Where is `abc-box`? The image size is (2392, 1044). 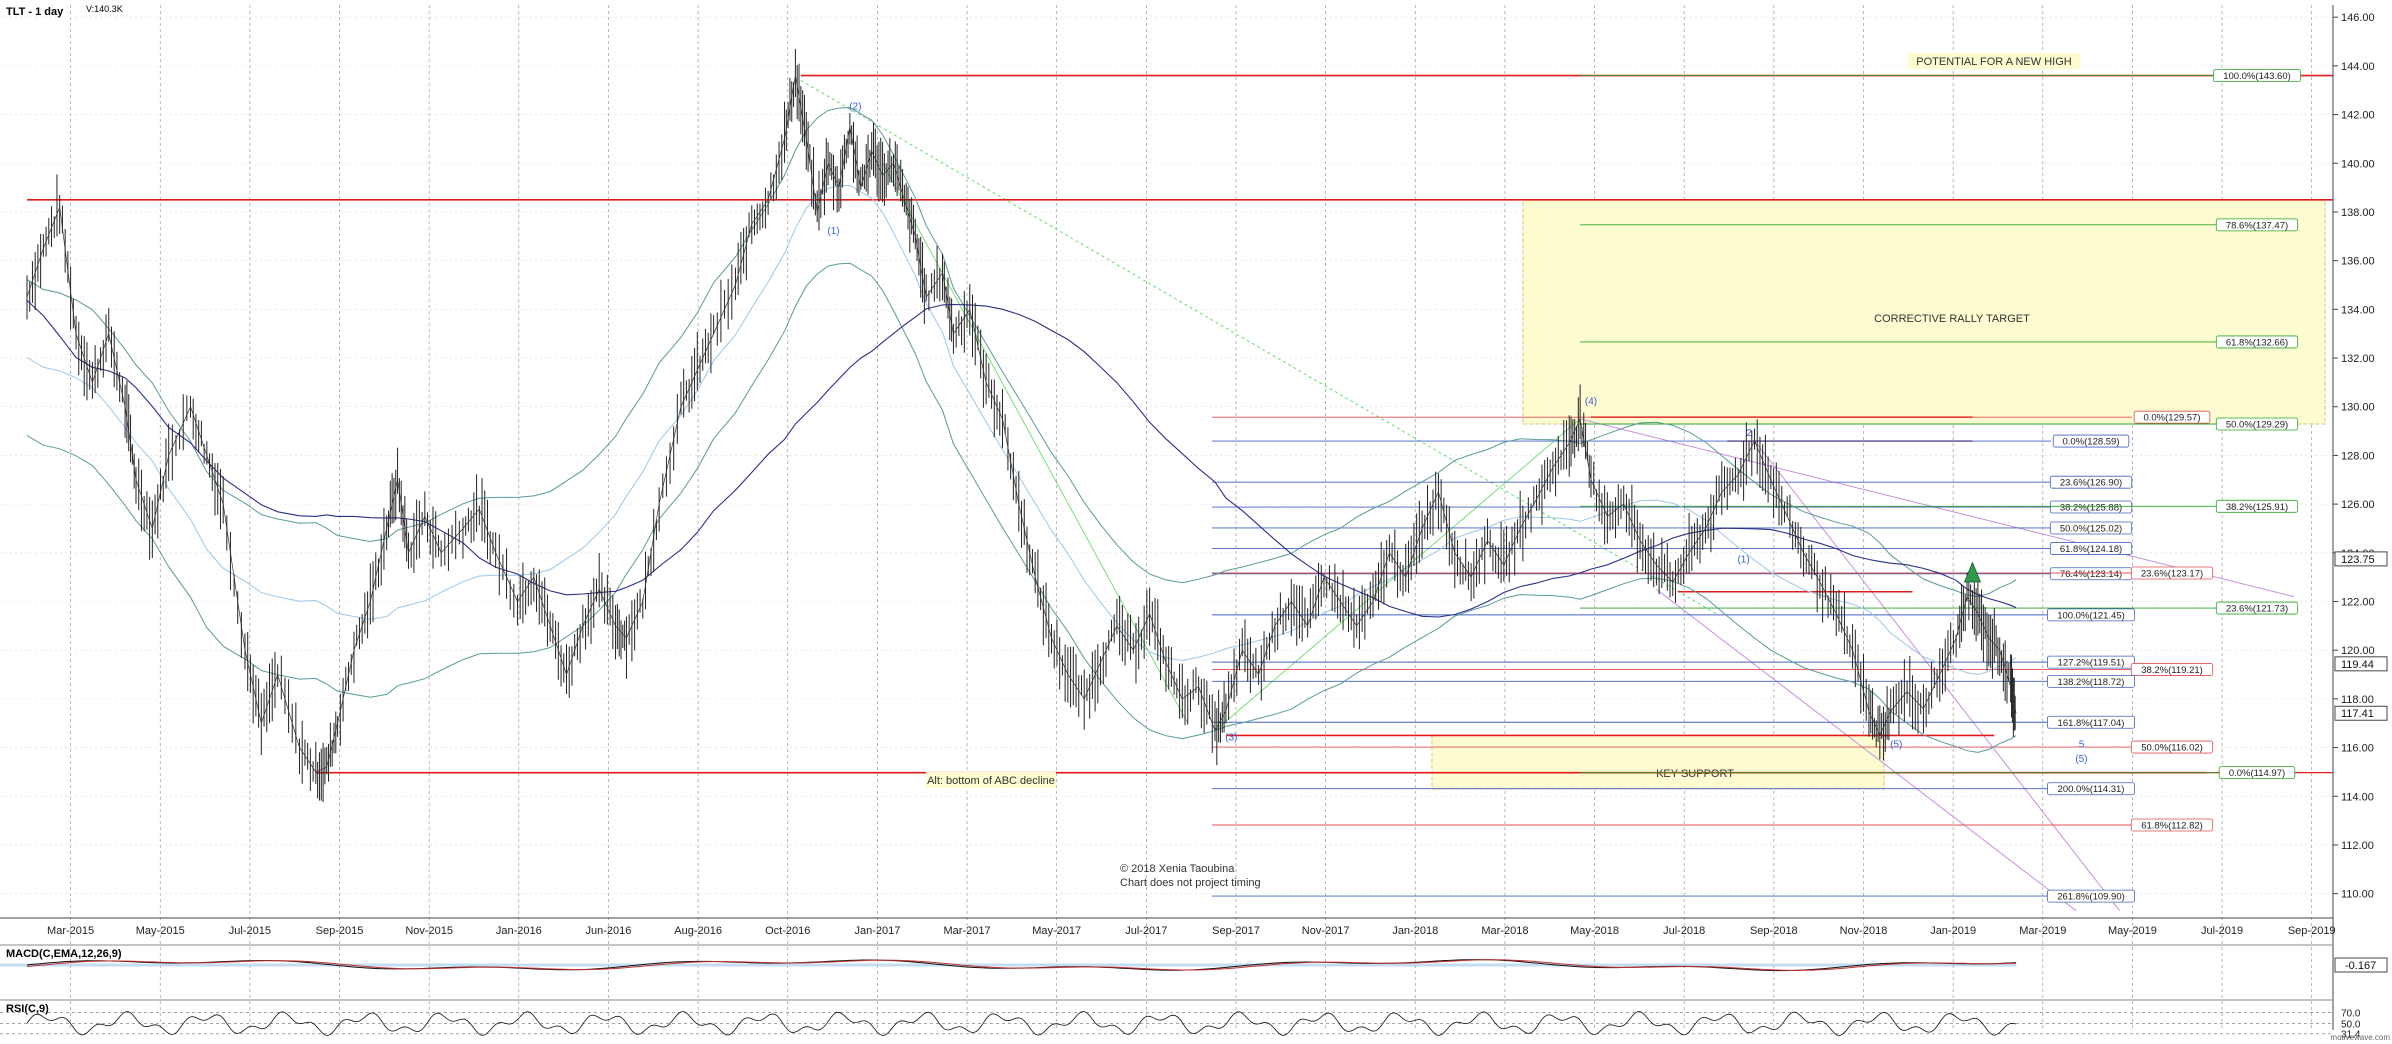
abc-box is located at coordinates (991, 780).